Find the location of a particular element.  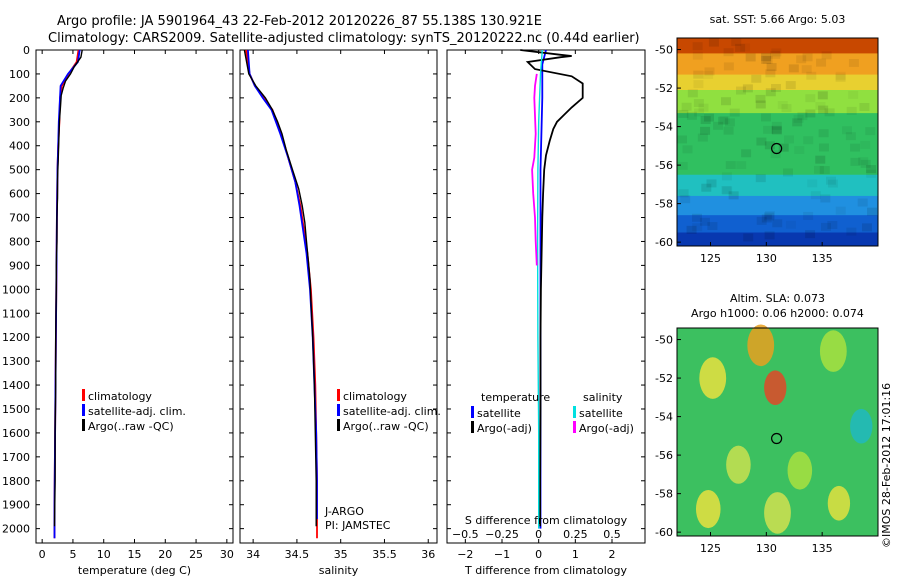

temperature-xtick-label: 10 is located at coordinates (104, 554).